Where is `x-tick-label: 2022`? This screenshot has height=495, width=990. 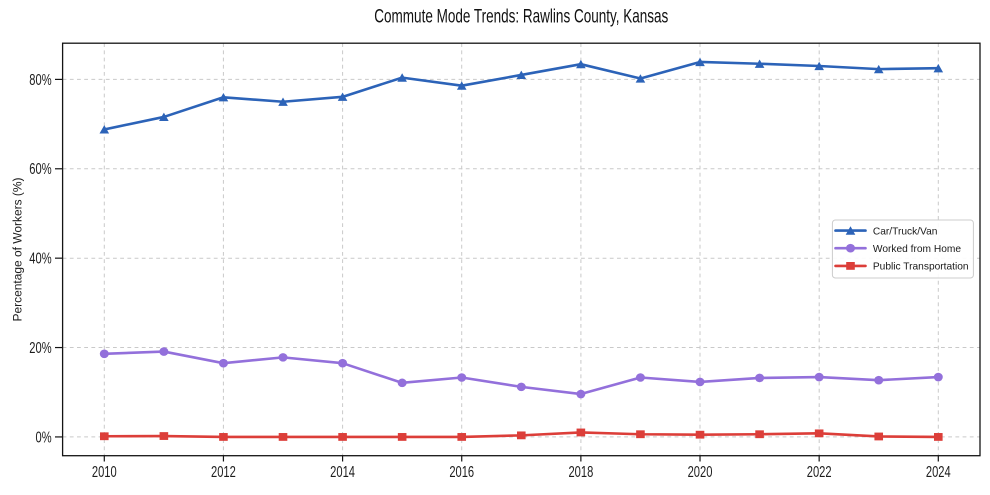 x-tick-label: 2022 is located at coordinates (819, 472).